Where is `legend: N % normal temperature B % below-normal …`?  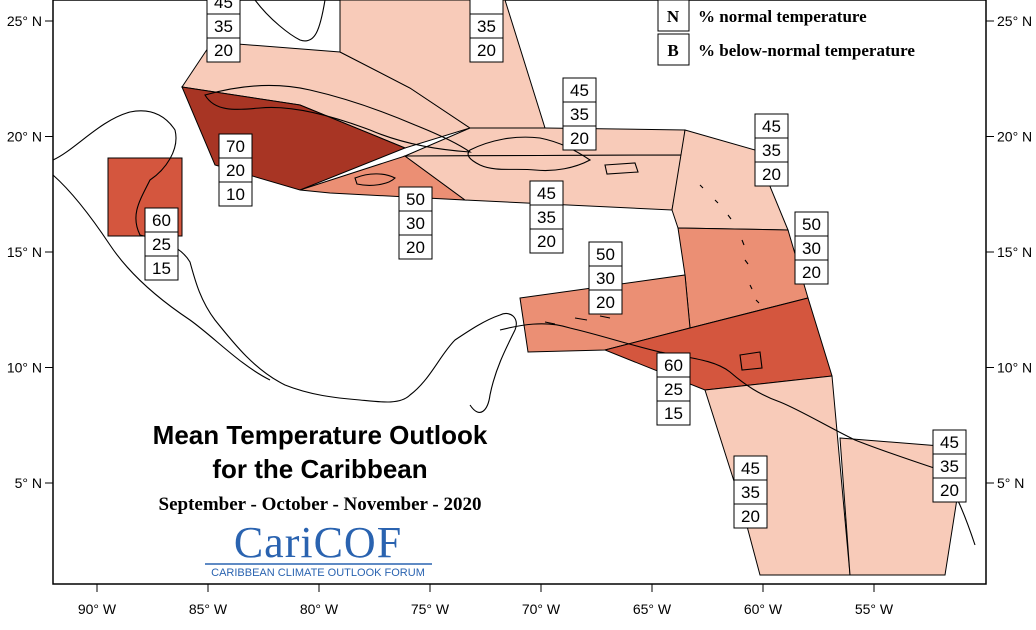 legend: N % normal temperature B % below-normal … is located at coordinates (786, 33).